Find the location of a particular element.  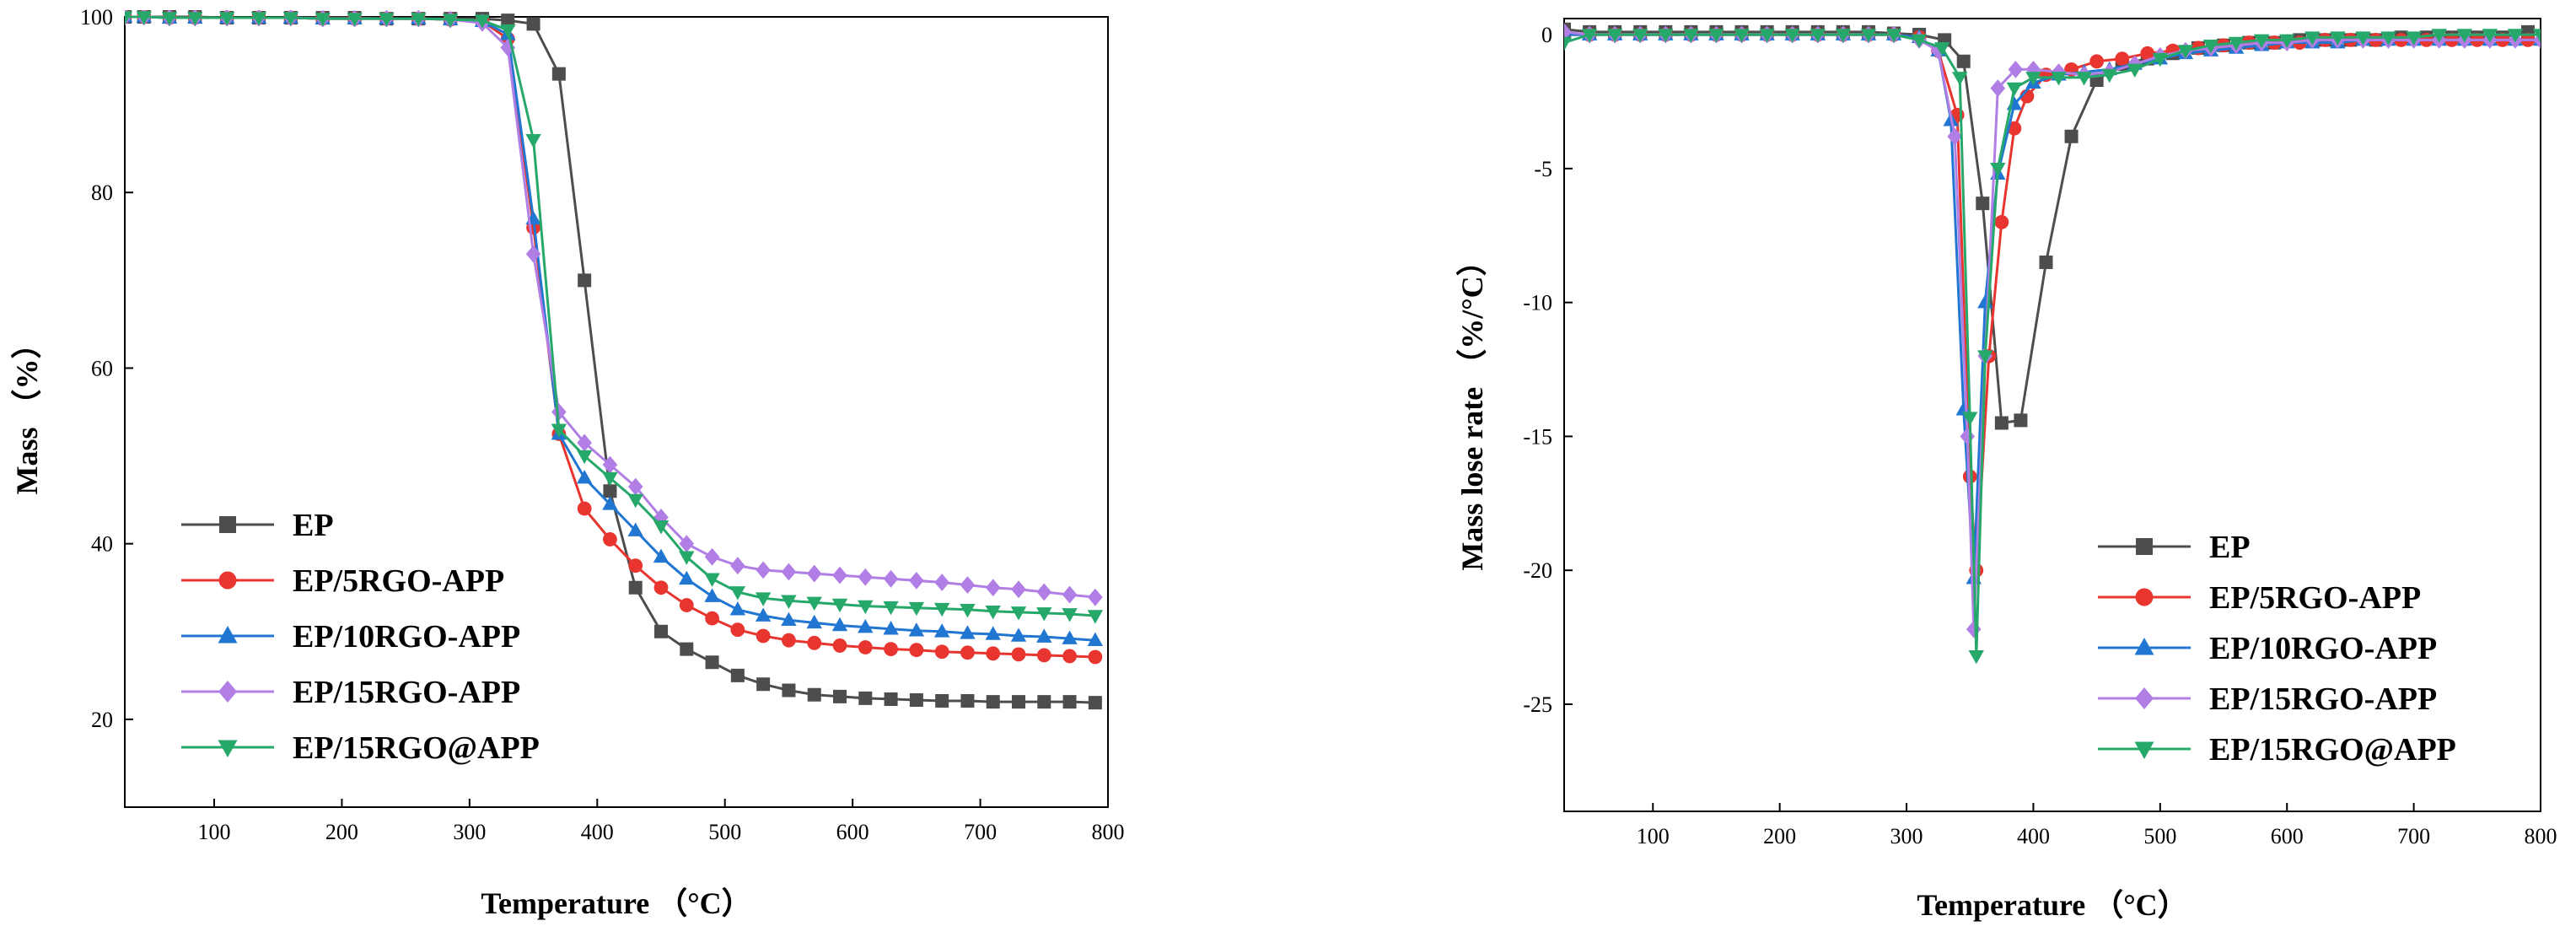

x-tick-label: 600 is located at coordinates (2287, 836).